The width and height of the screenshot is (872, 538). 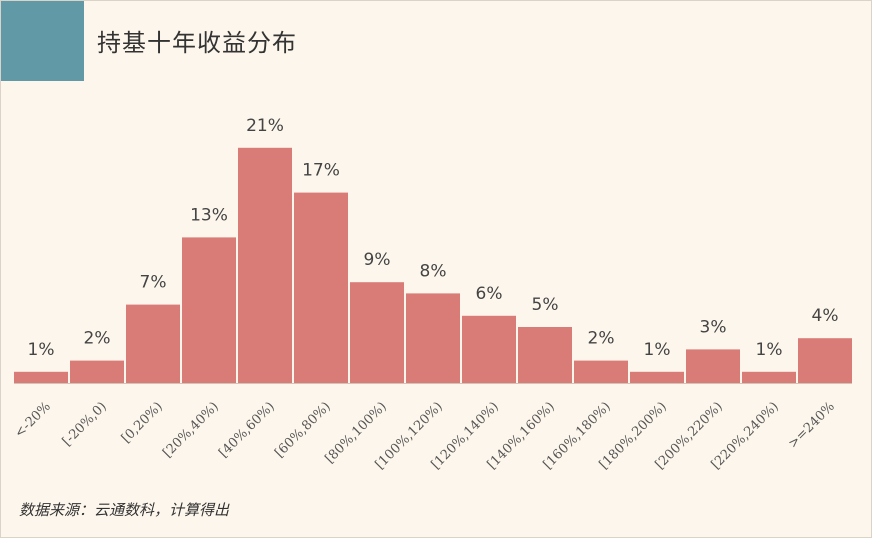 I want to click on x-tick-label-4: [40%,60%), so click(x=247, y=430).